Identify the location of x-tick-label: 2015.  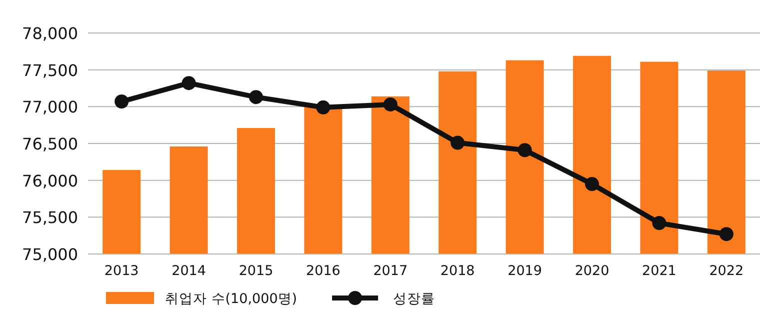
(256, 271).